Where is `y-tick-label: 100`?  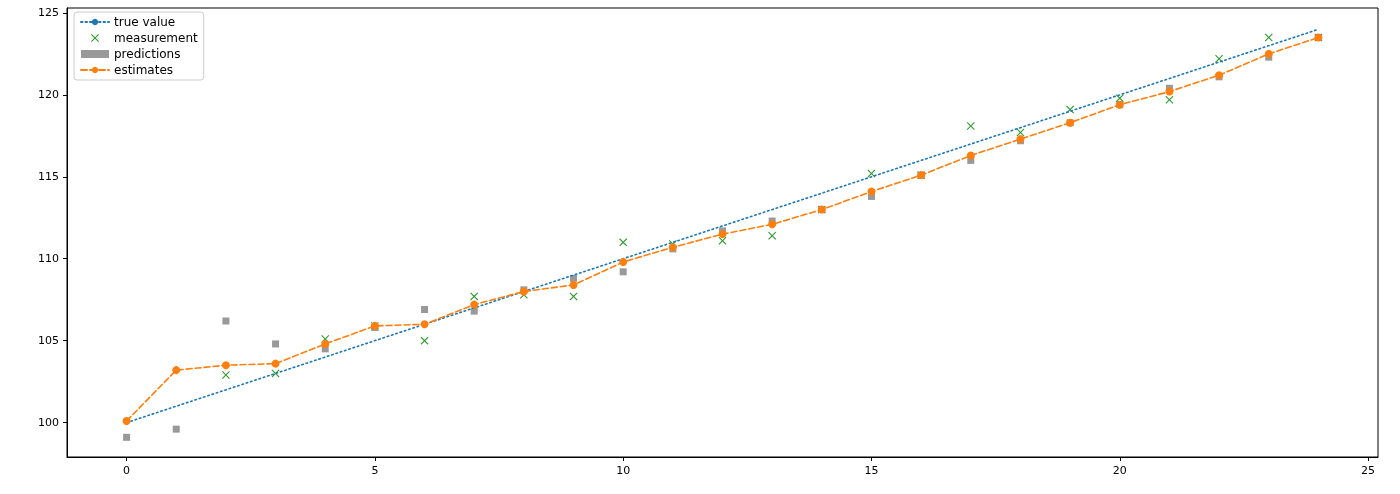
y-tick-label: 100 is located at coordinates (48, 423).